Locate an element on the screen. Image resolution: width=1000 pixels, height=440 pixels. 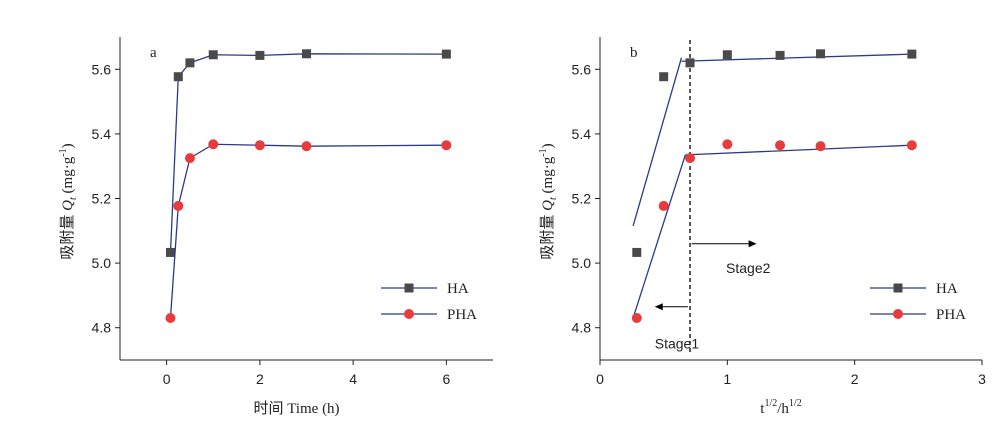
x-axis-label: t1/2/h1/2 is located at coordinates (780, 407).